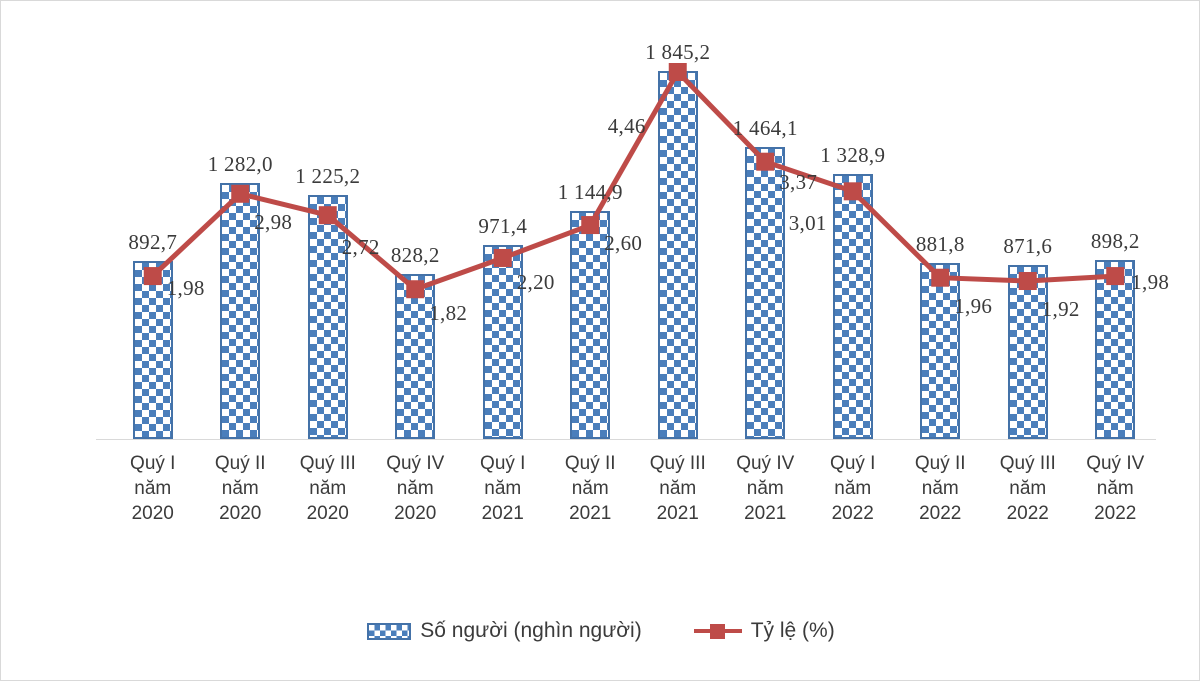 The width and height of the screenshot is (1200, 681). Describe the element at coordinates (807, 223) in the screenshot. I see `line-value-label-9: 3,01` at that location.